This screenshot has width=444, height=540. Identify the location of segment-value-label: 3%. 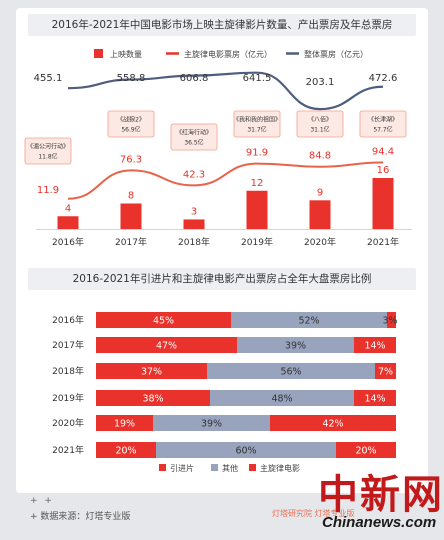
(389, 321).